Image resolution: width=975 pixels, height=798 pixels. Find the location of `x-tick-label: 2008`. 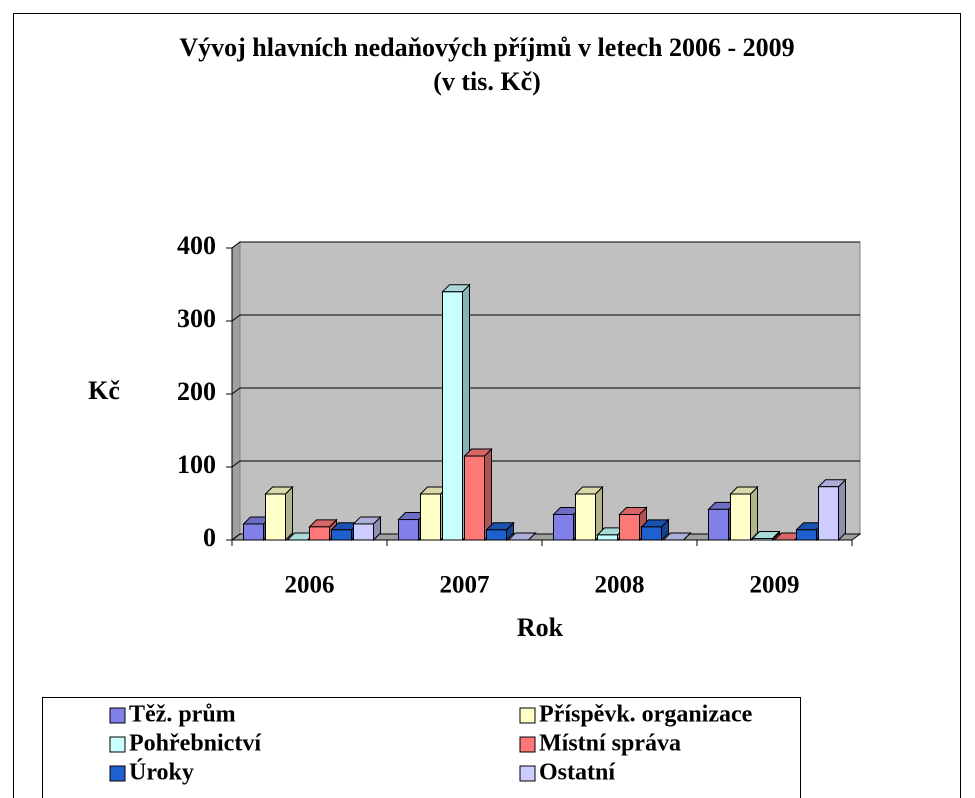

x-tick-label: 2008 is located at coordinates (620, 585).